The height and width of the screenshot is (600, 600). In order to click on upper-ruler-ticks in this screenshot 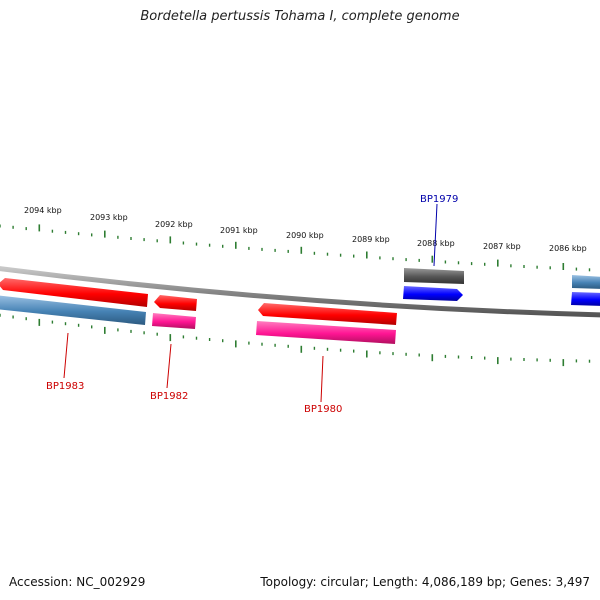, I will do `click(295, 248)`.